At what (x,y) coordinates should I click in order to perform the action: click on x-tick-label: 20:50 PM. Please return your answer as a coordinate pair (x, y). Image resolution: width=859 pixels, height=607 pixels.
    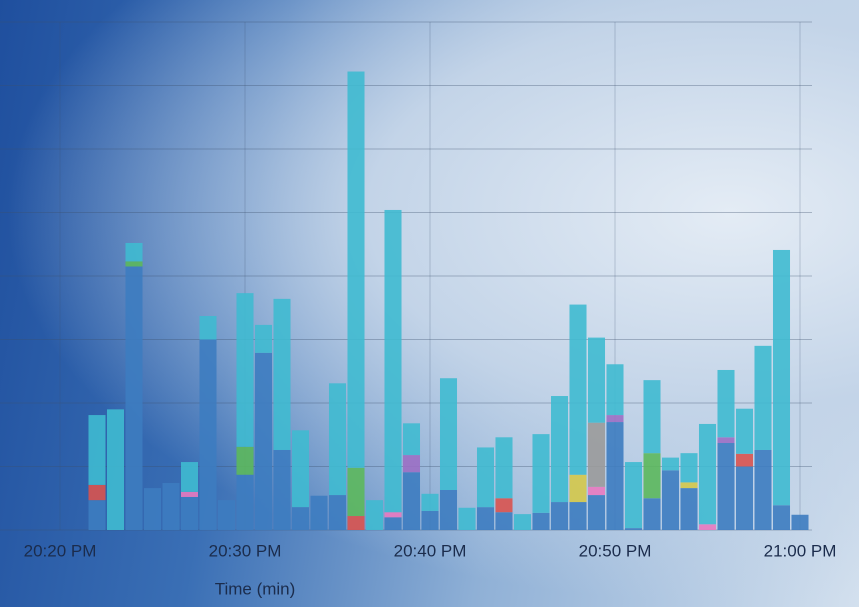
    Looking at the image, I should click on (615, 550).